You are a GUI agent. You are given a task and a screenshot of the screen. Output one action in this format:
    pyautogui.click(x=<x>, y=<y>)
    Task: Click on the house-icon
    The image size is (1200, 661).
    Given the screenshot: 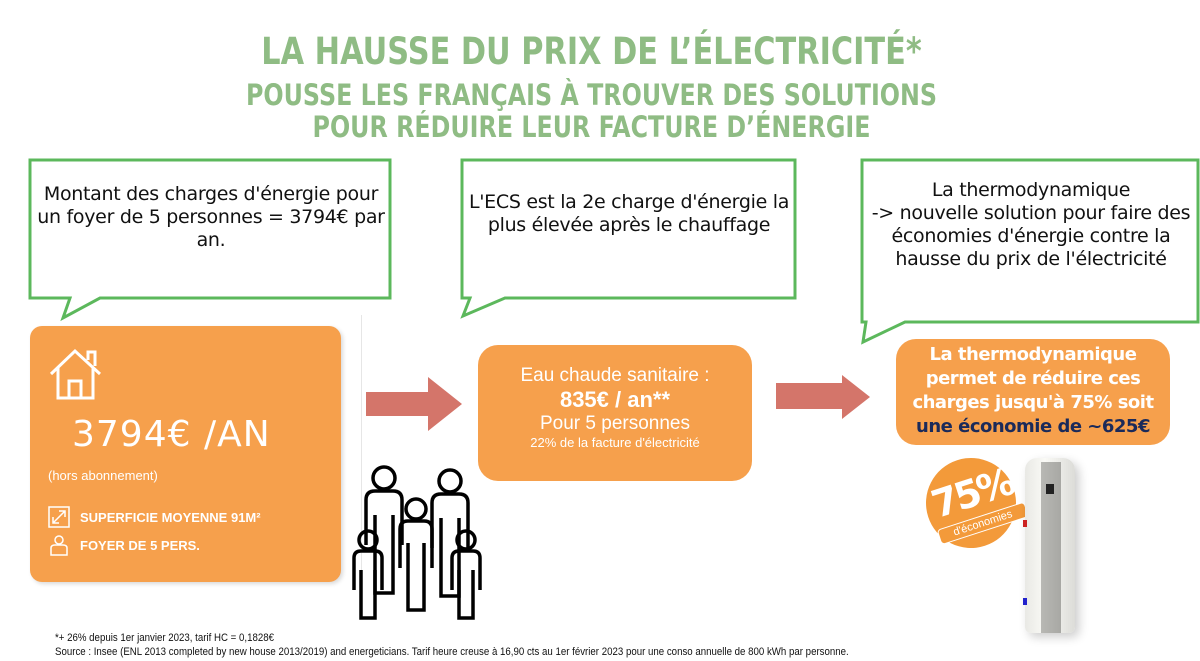 What is the action you would take?
    pyautogui.click(x=75, y=374)
    